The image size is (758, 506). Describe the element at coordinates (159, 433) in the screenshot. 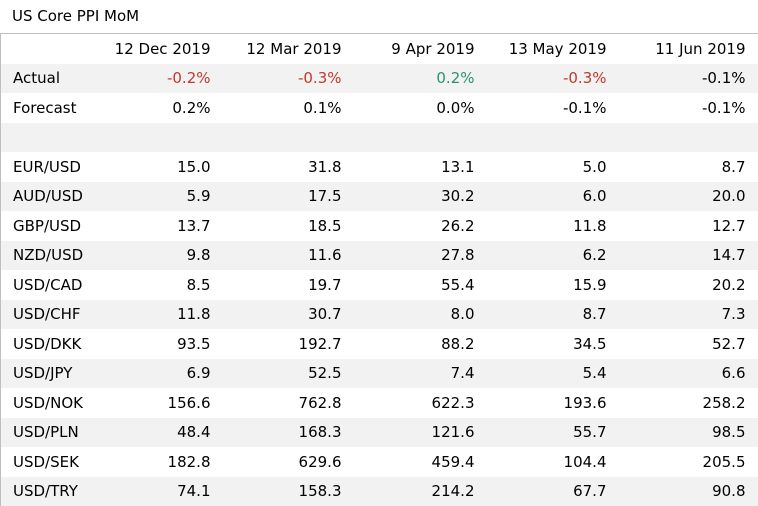

I see `pair-value: 48.4` at that location.